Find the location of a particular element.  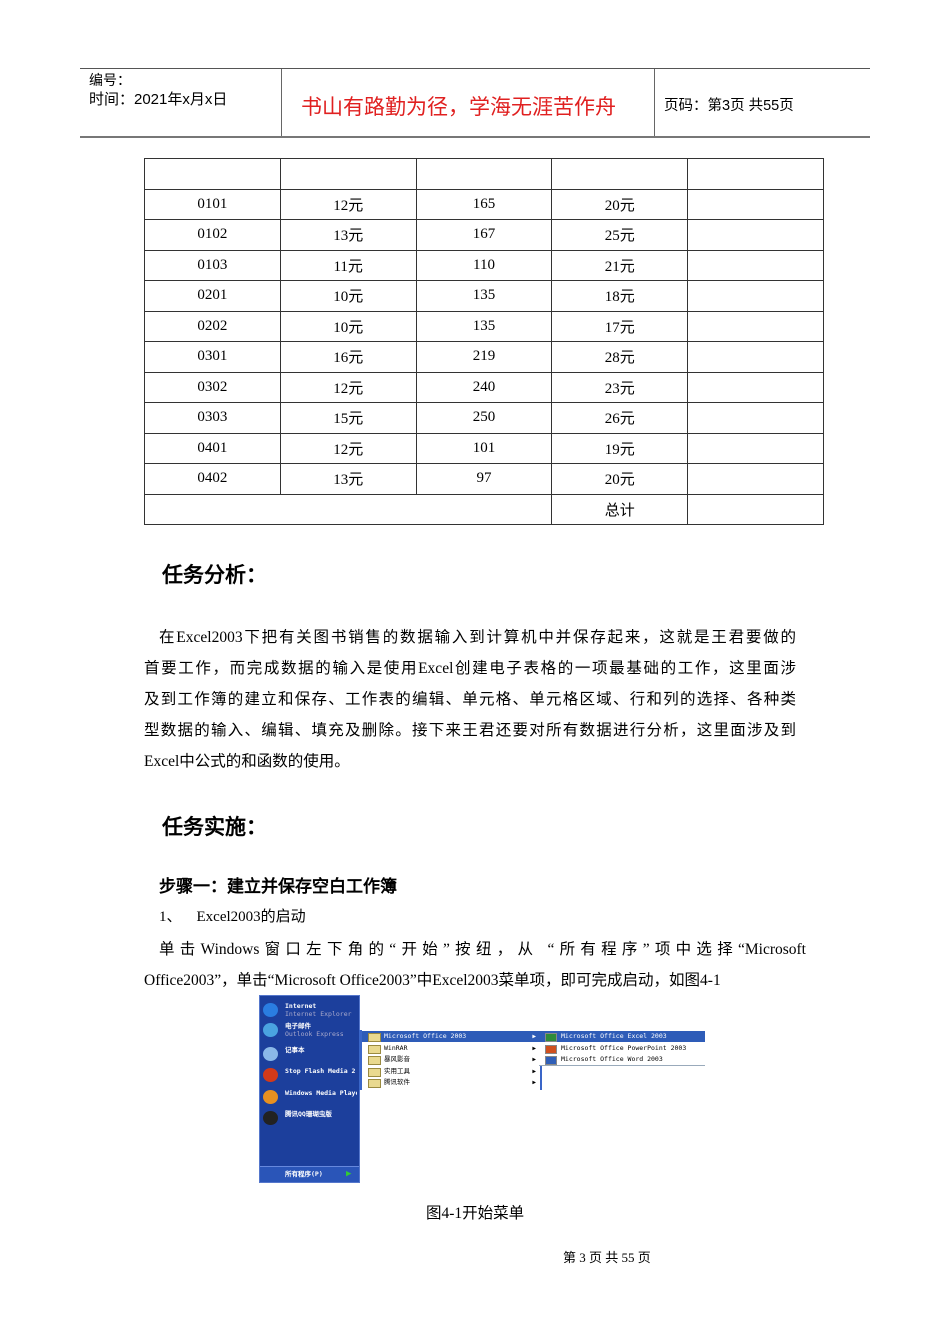

start-menu-item: Stop Flash Media 2 is located at coordinates (309, 1076).